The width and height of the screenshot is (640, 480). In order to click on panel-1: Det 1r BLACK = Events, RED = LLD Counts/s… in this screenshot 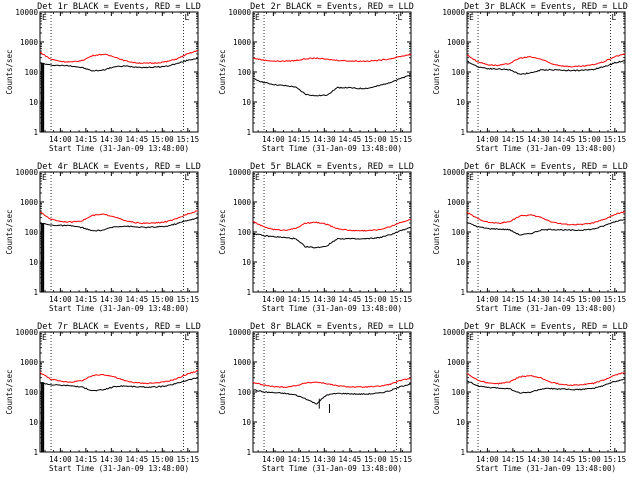, I will do `click(103, 77)`.